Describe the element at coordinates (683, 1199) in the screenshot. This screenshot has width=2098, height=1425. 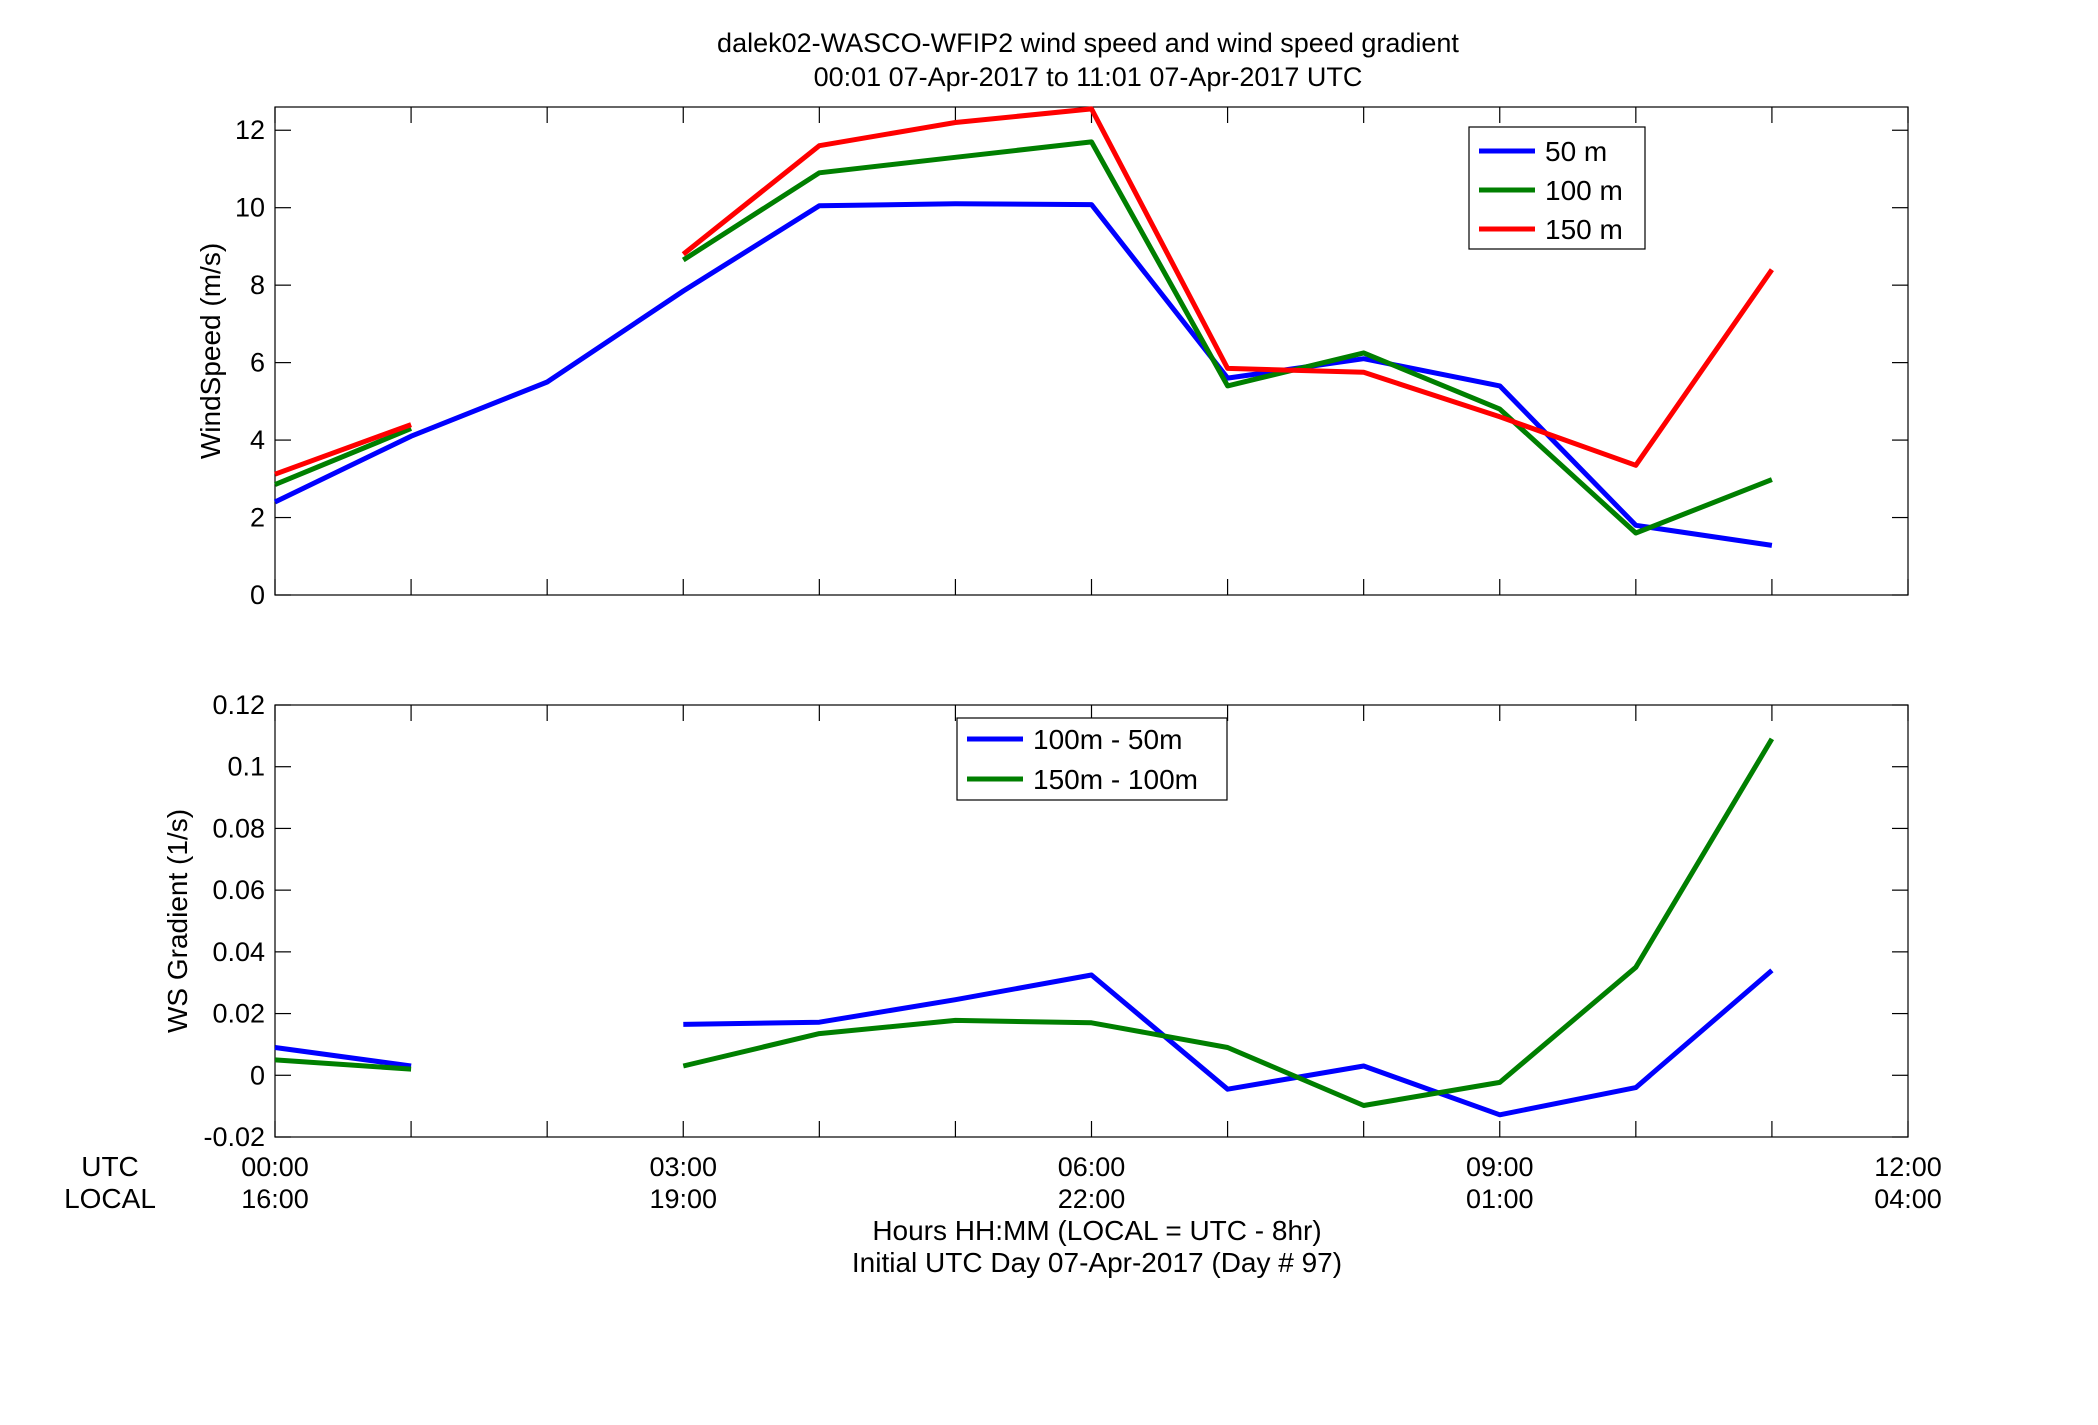
I see `x-tick-label-local: 19:00` at that location.